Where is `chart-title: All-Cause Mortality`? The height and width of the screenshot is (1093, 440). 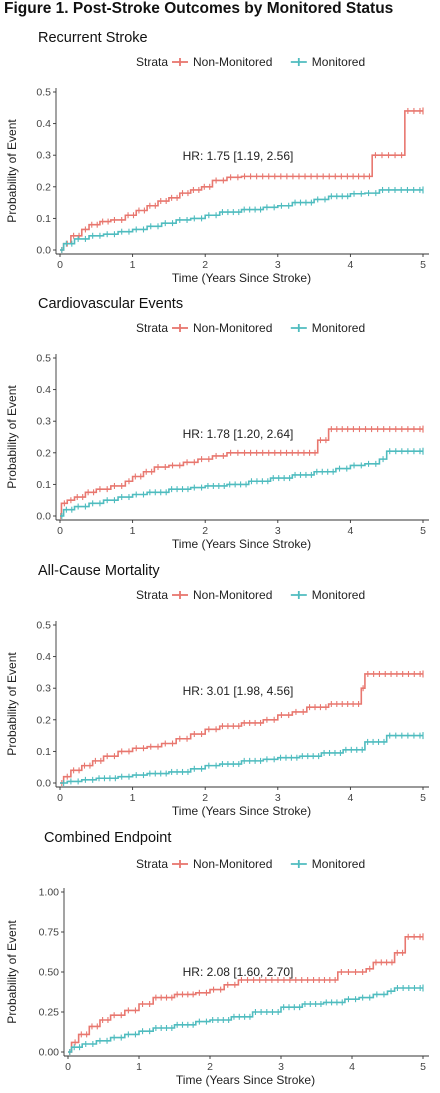
chart-title: All-Cause Mortality is located at coordinates (99, 571).